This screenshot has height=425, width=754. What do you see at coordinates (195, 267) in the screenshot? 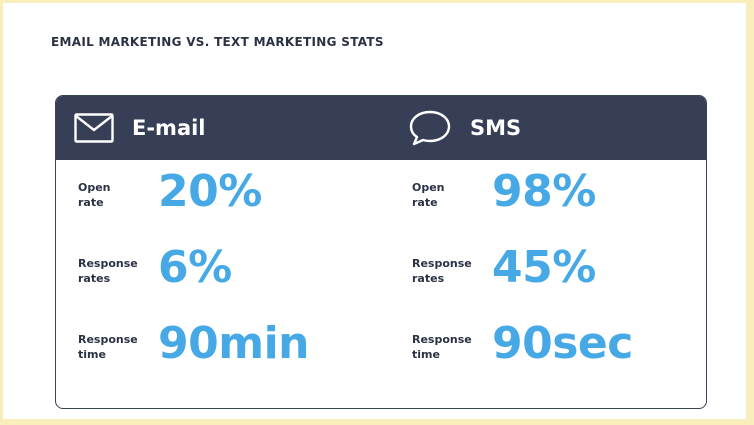
I see `stat-value: 6%` at bounding box center [195, 267].